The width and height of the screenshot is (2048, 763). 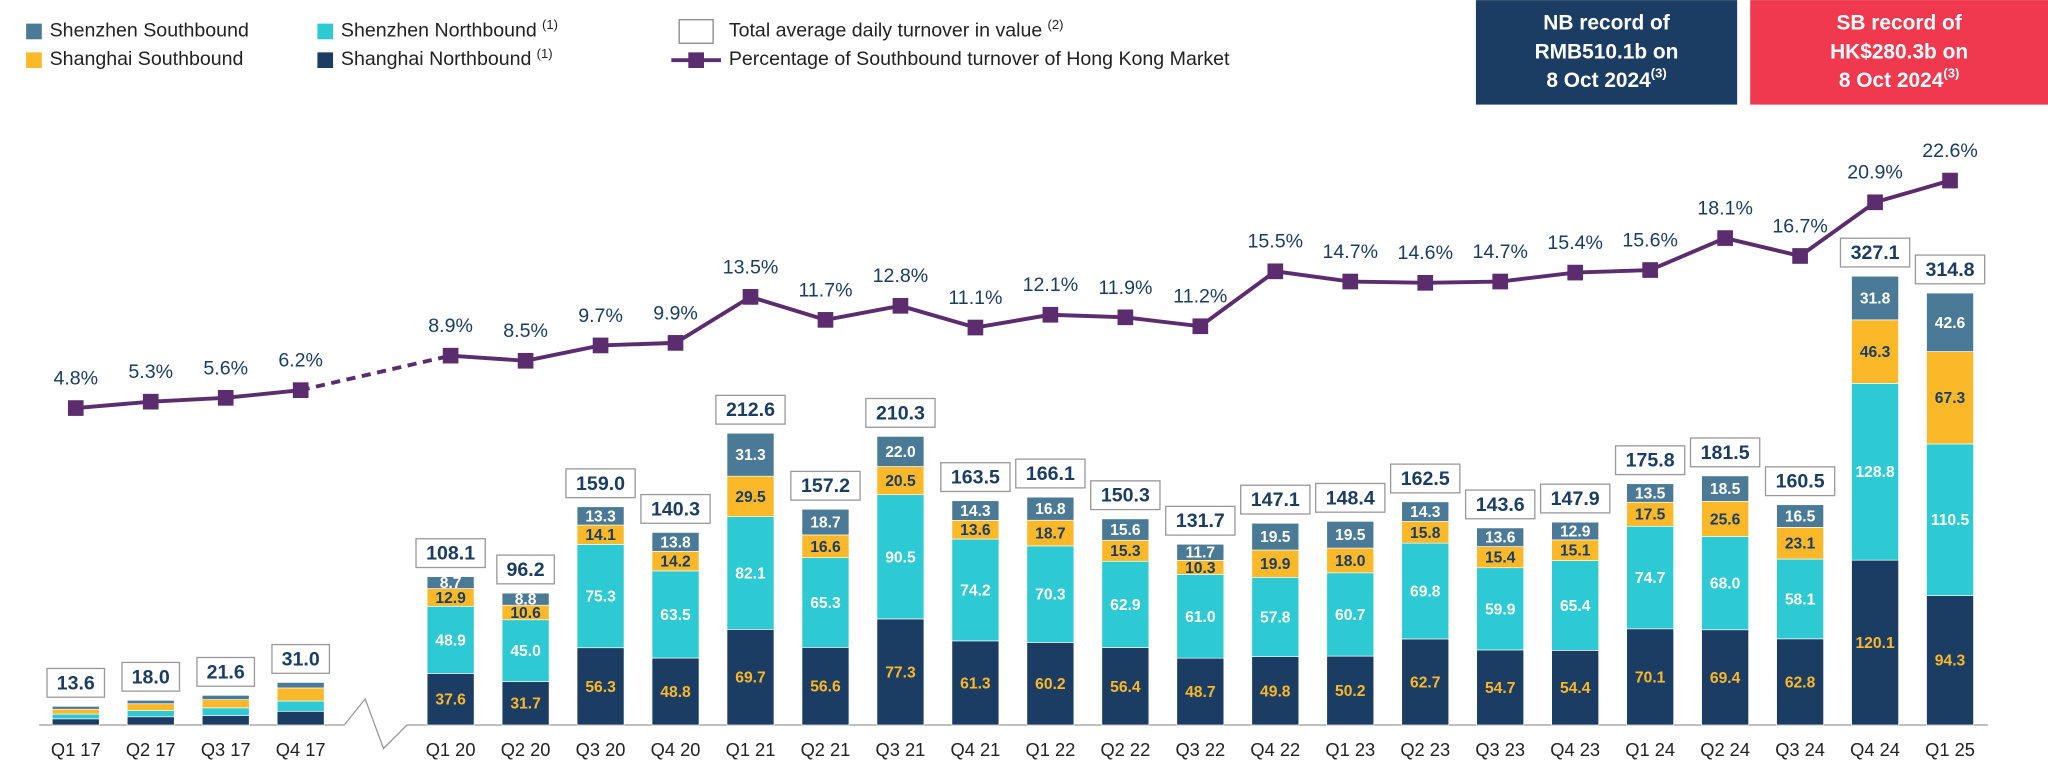 I want to click on legend-swatch, so click(x=34, y=31).